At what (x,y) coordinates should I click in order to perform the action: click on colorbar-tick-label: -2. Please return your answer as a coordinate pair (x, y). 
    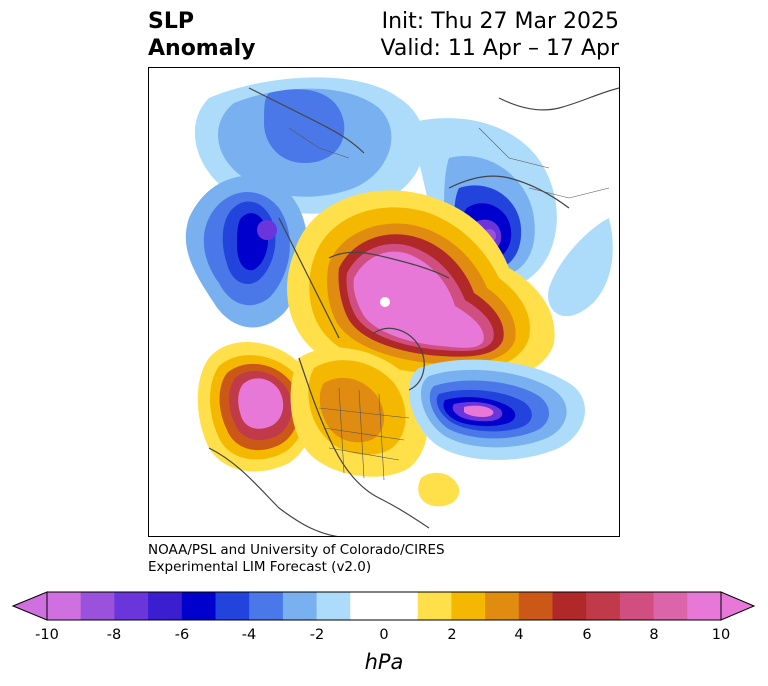
    Looking at the image, I should click on (317, 635).